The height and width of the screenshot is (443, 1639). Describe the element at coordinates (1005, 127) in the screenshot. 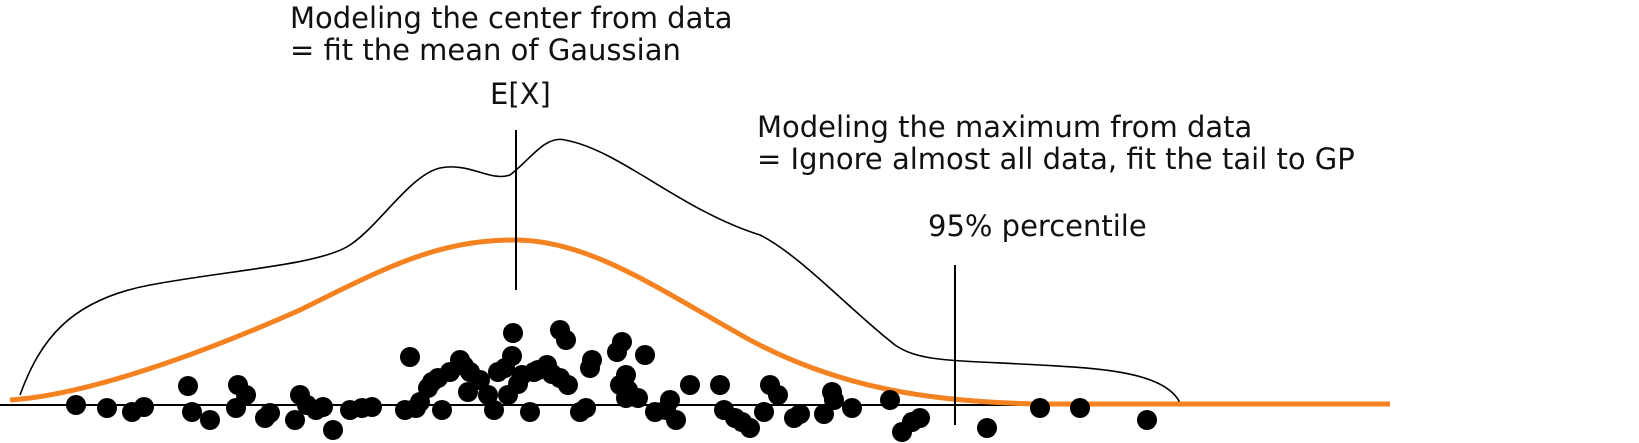

I see `max-annotation-line1: Modeling the maximum from data` at that location.